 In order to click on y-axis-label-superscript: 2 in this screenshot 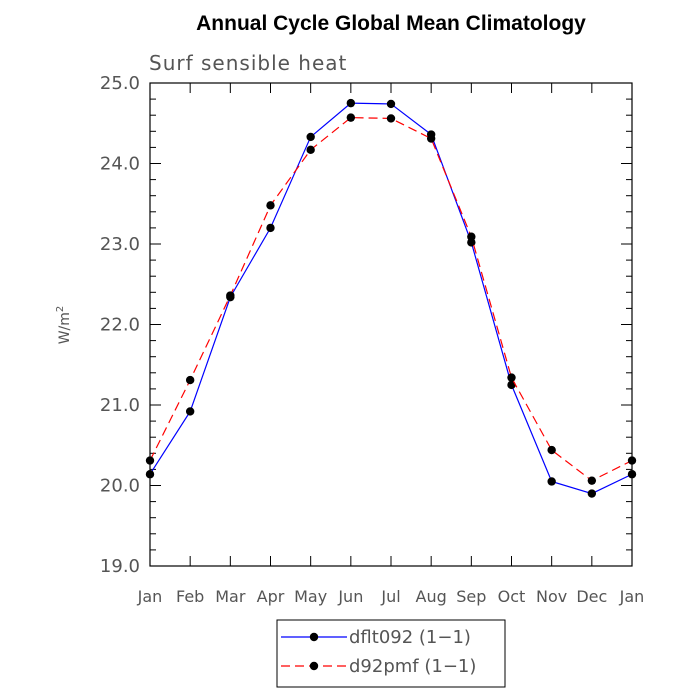, I will do `click(60, 309)`.